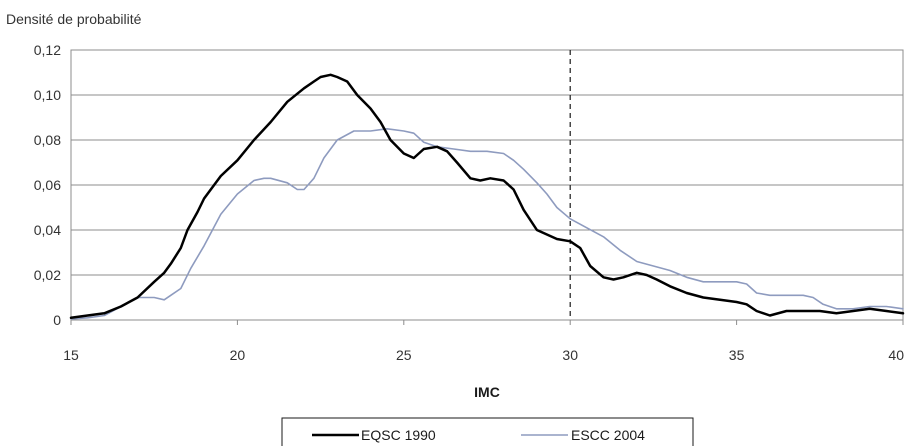 The image size is (923, 446). What do you see at coordinates (47, 275) in the screenshot?
I see `y-tick-label: 0,02` at bounding box center [47, 275].